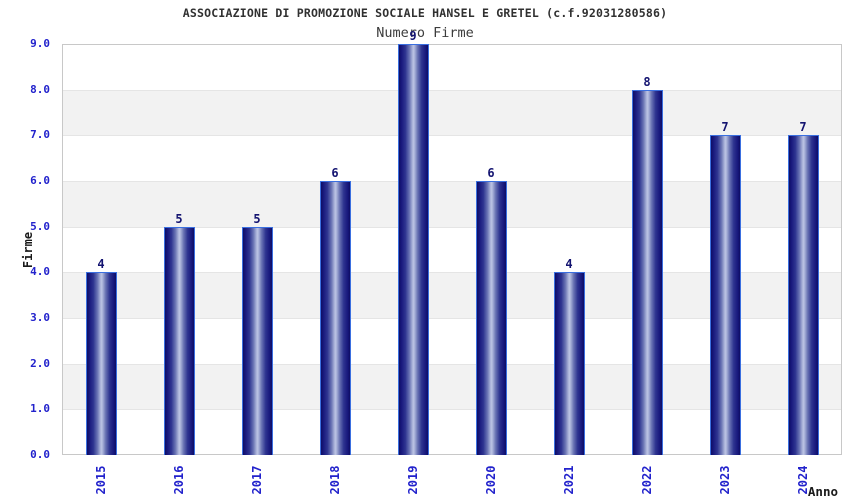 The image size is (850, 500). What do you see at coordinates (257, 341) in the screenshot?
I see `bar-2017` at bounding box center [257, 341].